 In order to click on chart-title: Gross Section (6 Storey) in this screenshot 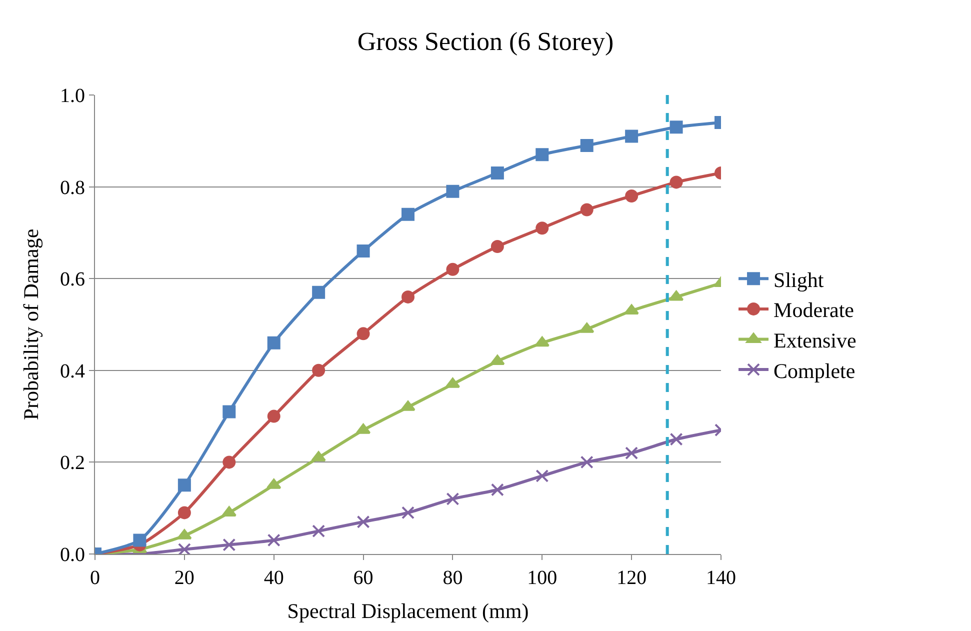, I will do `click(485, 41)`.